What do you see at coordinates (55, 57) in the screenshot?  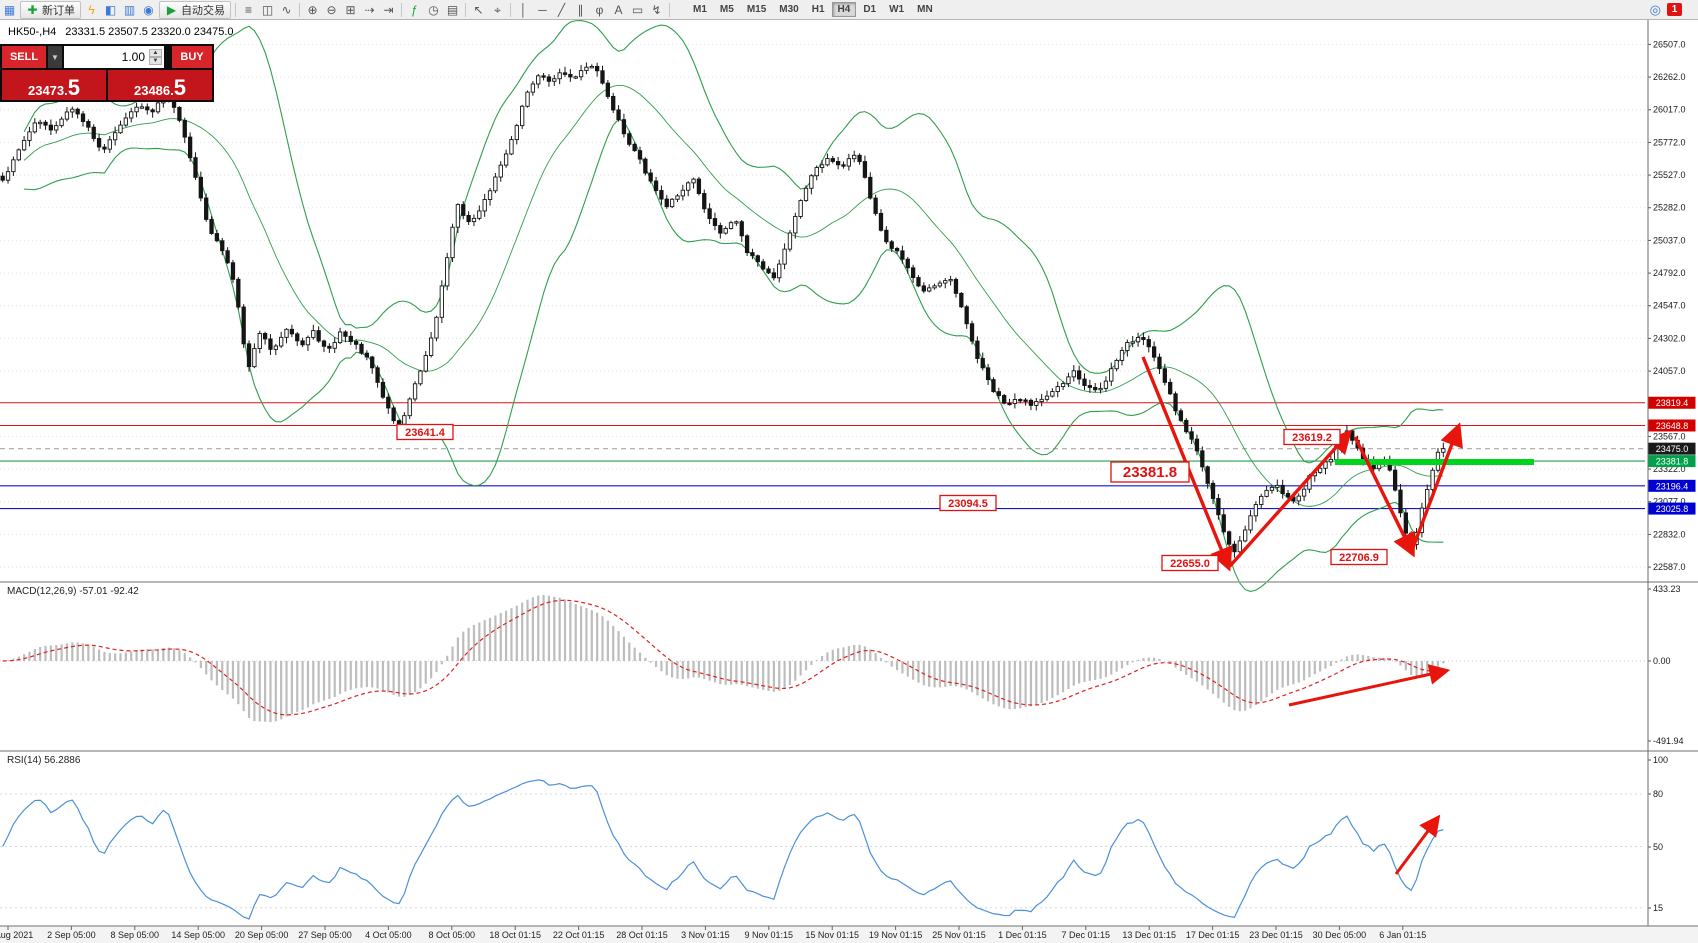 I see `order-options-dropdown: ▼` at bounding box center [55, 57].